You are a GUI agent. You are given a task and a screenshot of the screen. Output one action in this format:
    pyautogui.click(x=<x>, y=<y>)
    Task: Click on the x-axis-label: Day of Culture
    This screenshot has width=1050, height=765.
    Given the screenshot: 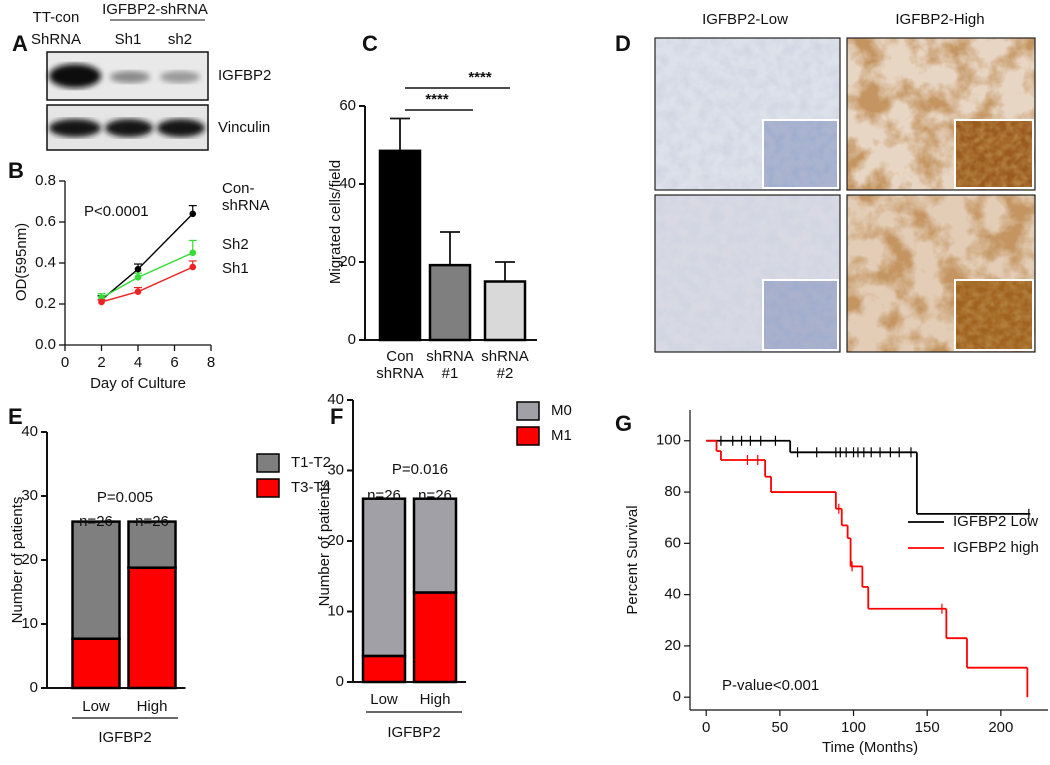 What is the action you would take?
    pyautogui.click(x=138, y=383)
    